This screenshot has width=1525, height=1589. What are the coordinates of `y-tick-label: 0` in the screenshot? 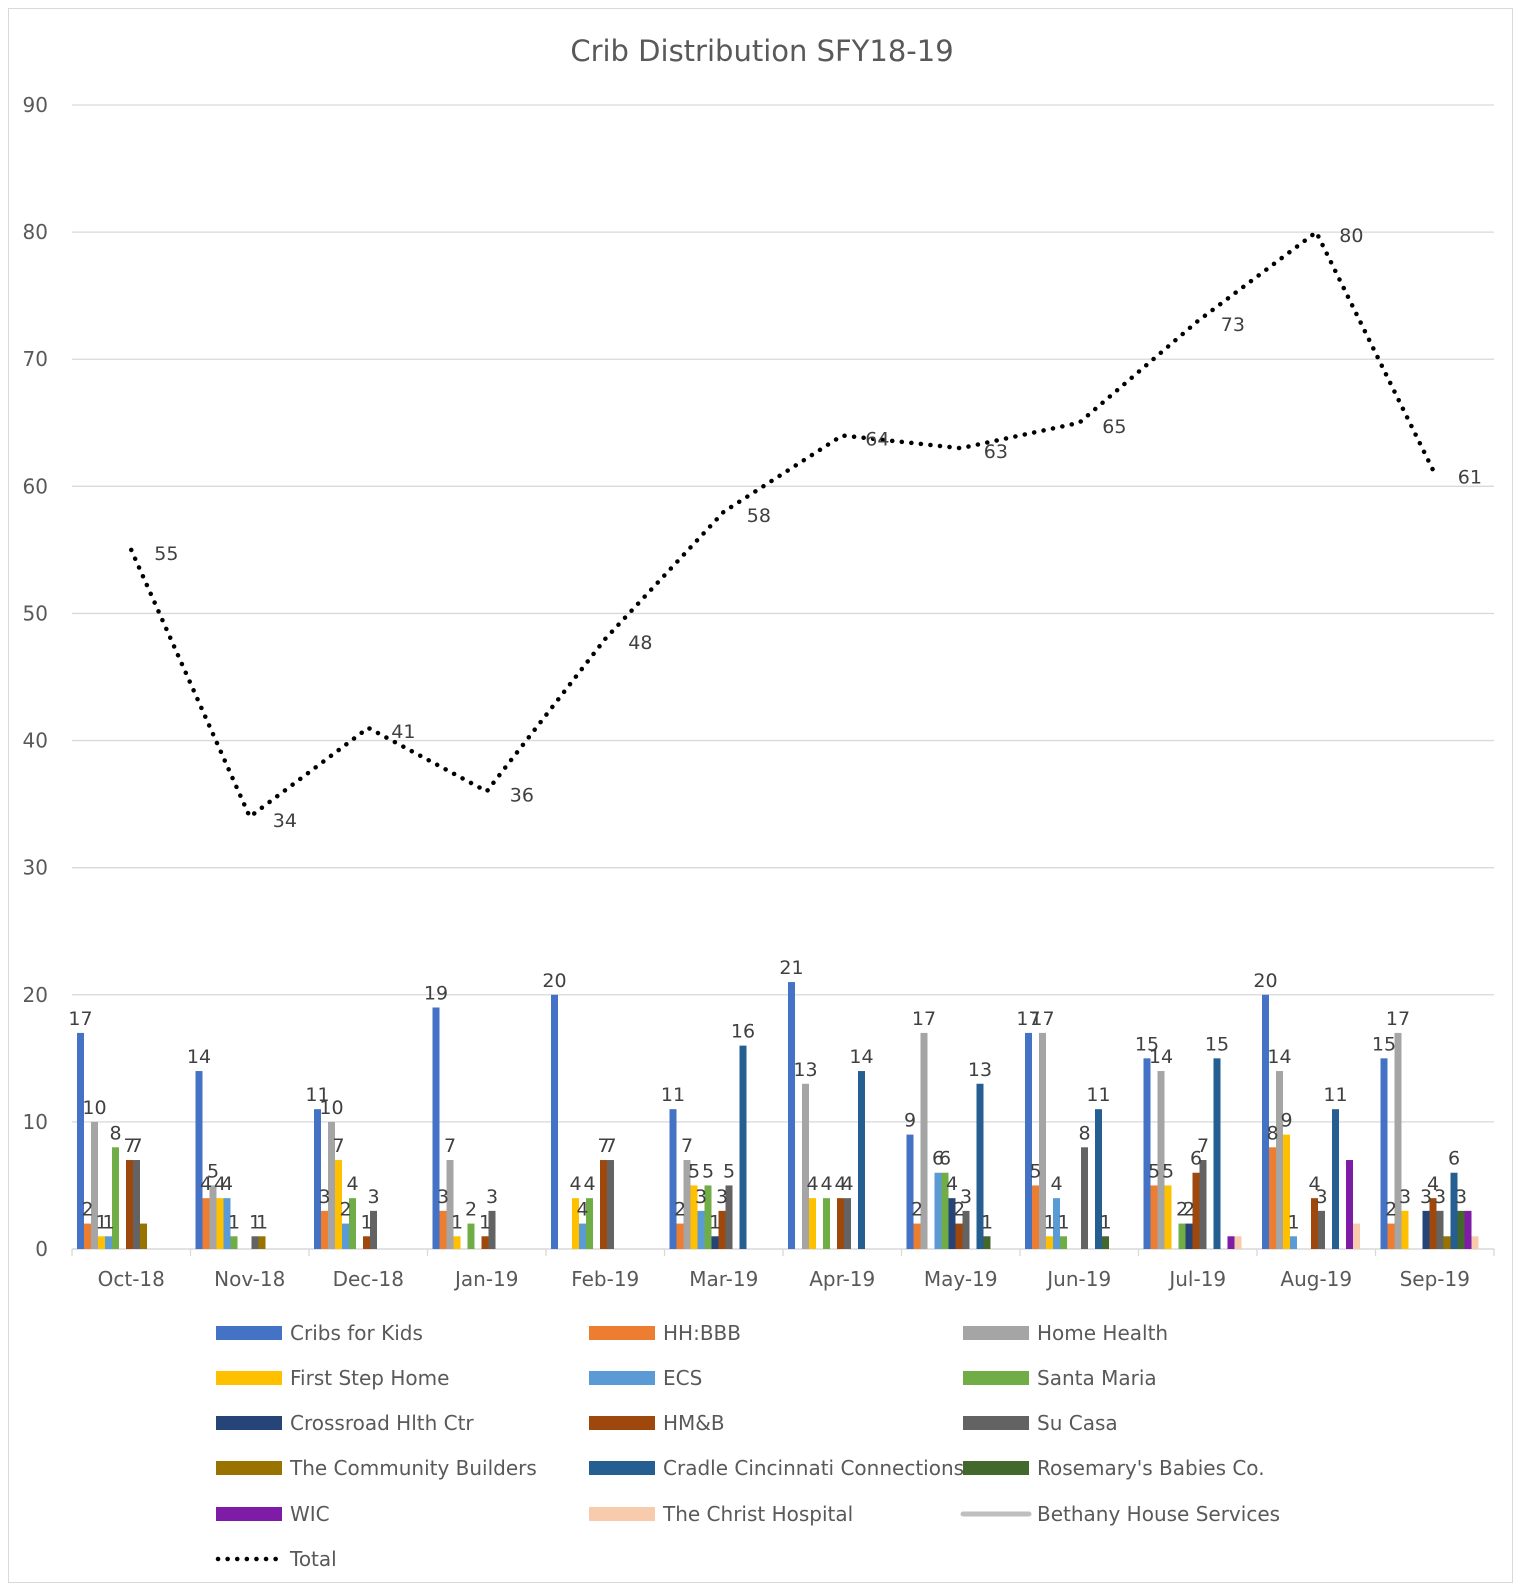 It's located at (41, 1249).